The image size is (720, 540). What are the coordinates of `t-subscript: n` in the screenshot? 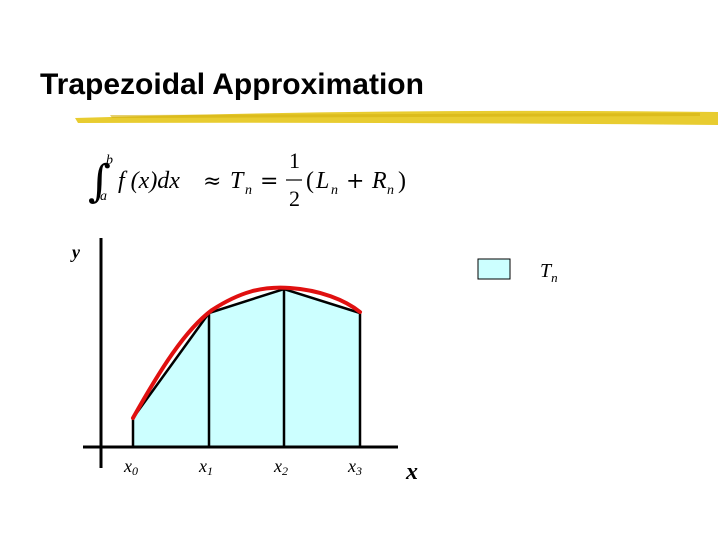 It's located at (248, 190).